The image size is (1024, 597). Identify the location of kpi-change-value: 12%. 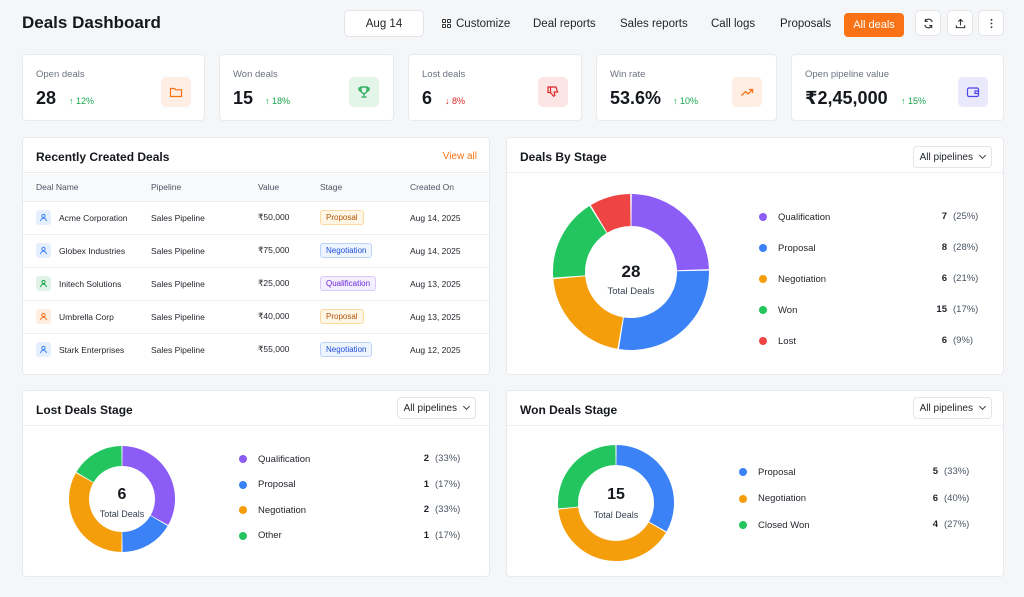
(85, 101).